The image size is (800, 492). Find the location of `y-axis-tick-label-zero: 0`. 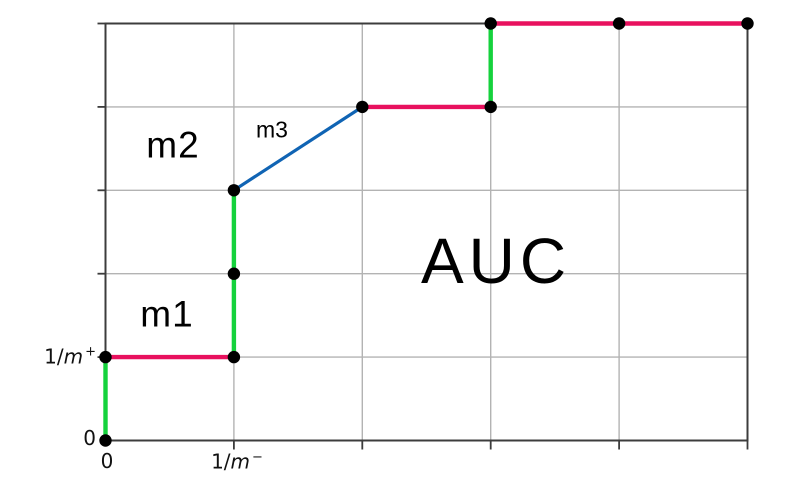

y-axis-tick-label-zero: 0 is located at coordinates (89, 438).